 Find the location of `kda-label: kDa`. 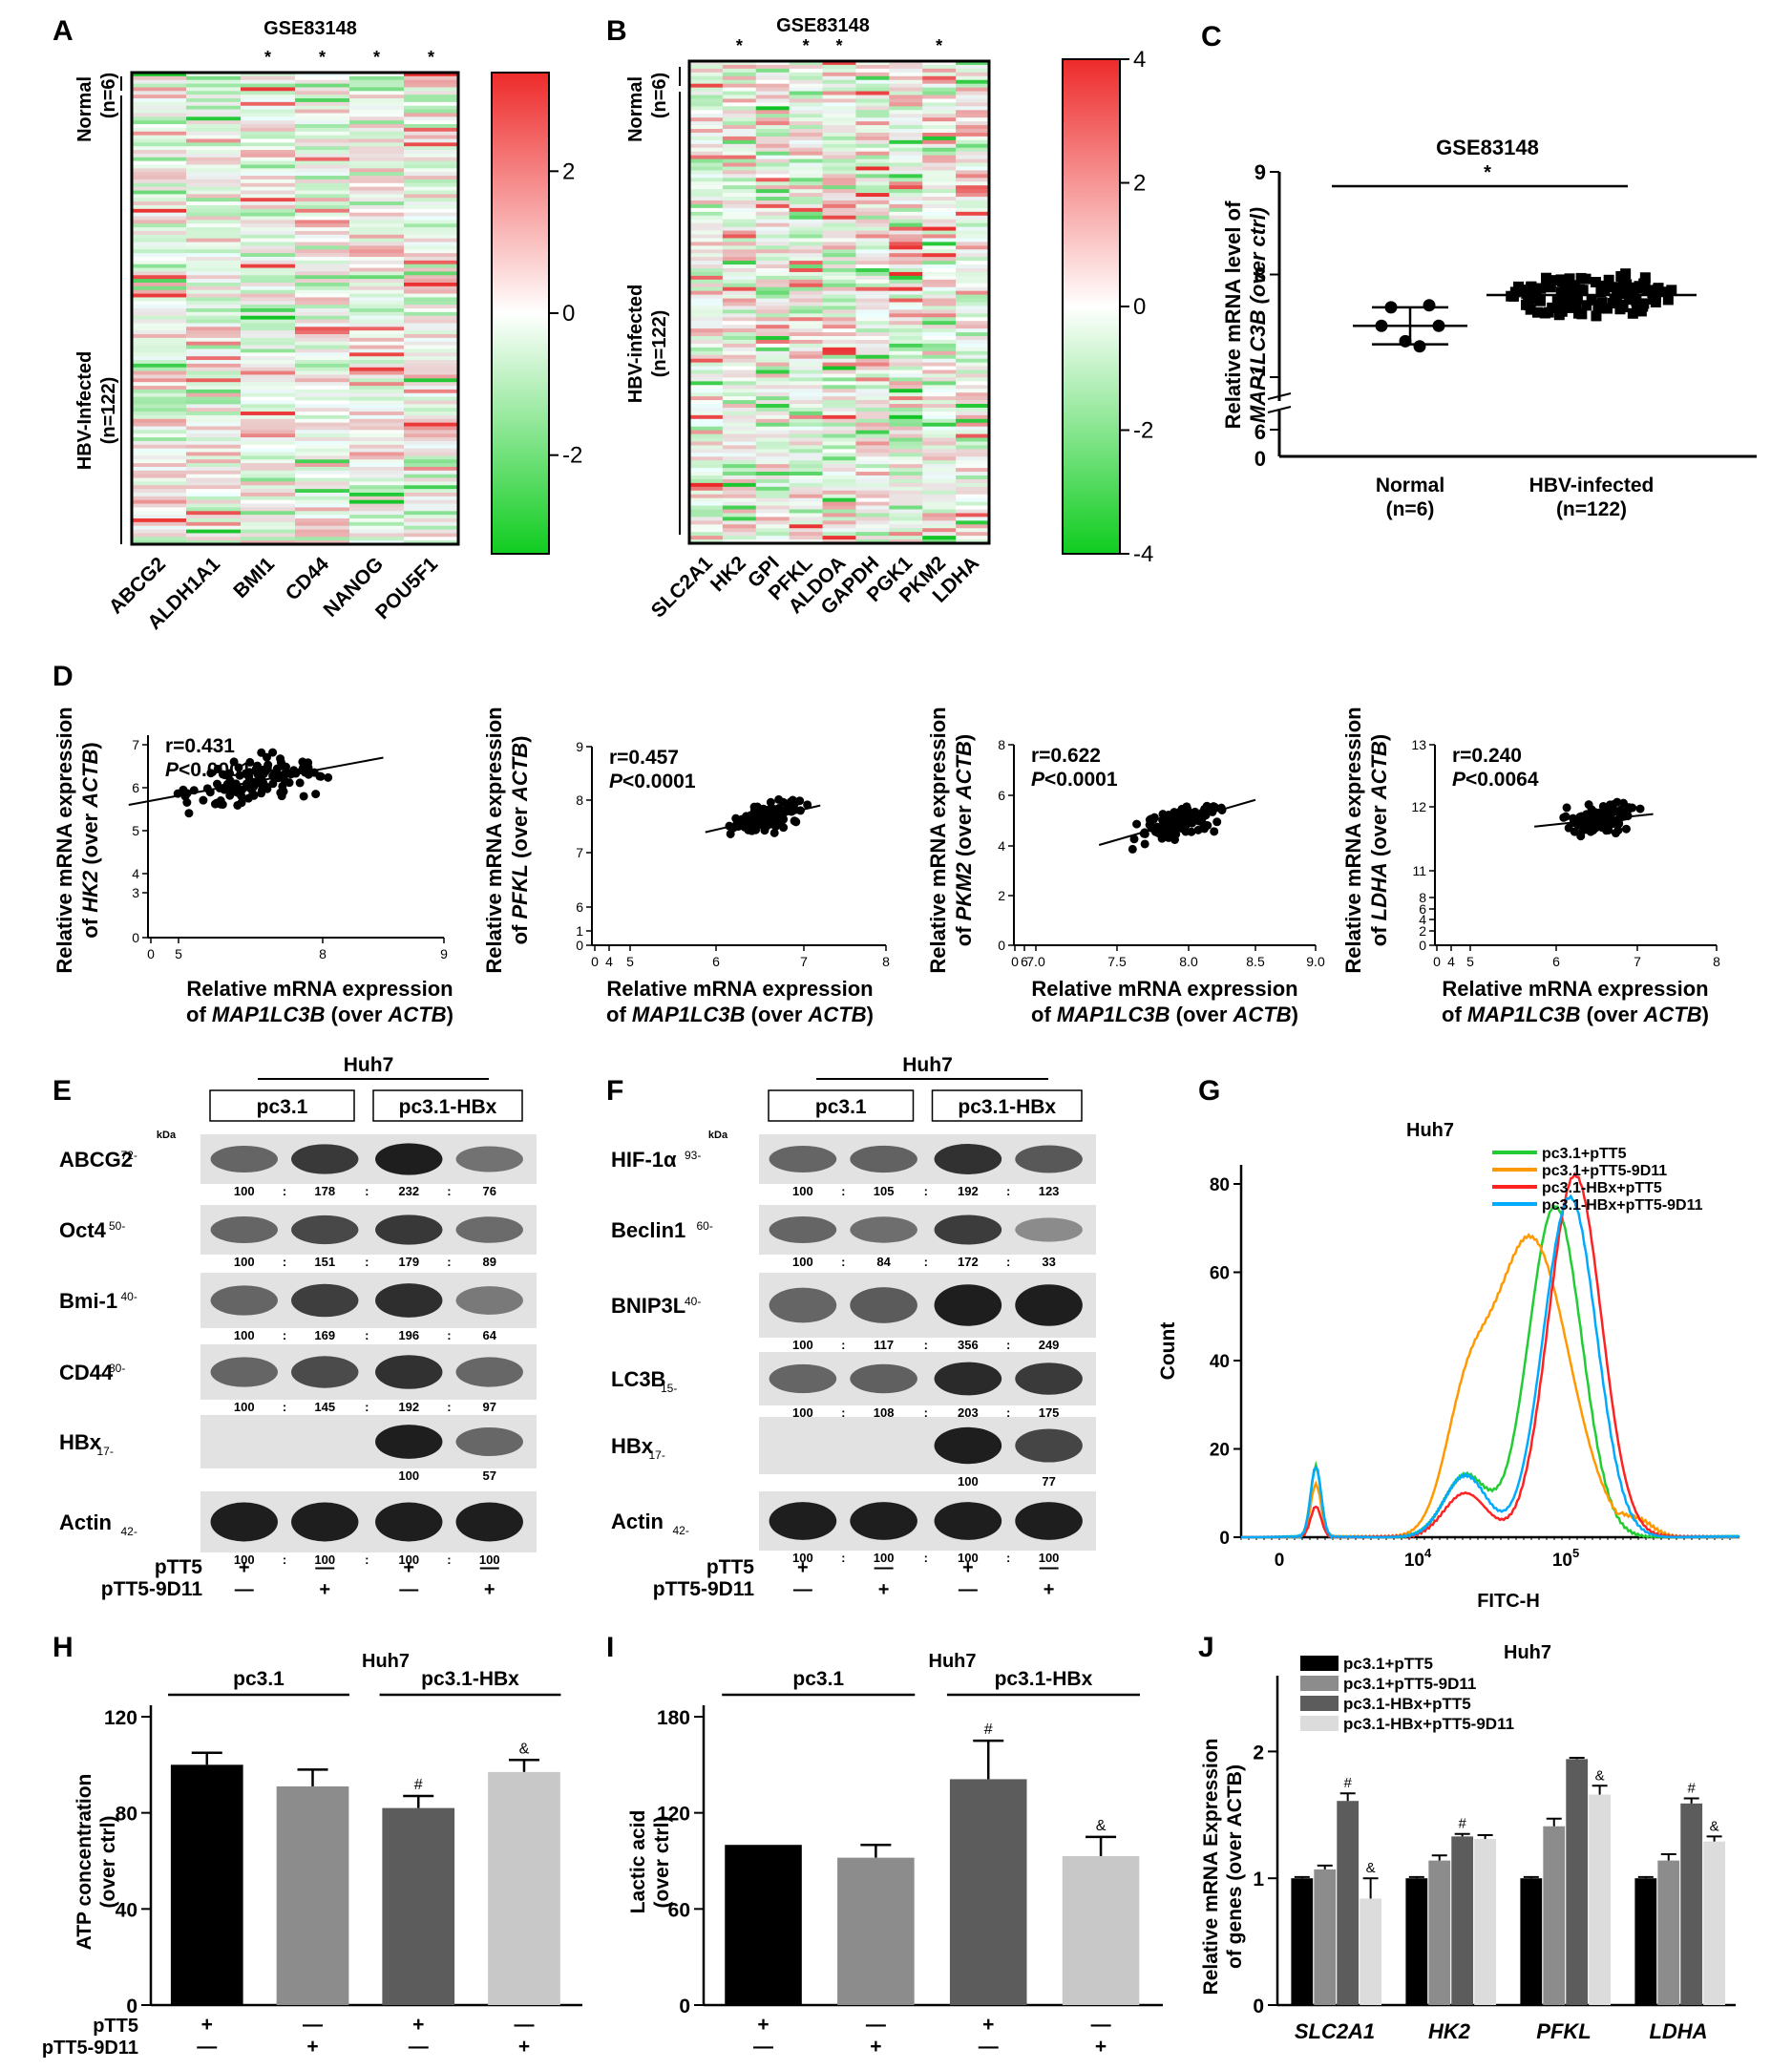

kda-label: kDa is located at coordinates (167, 1135).